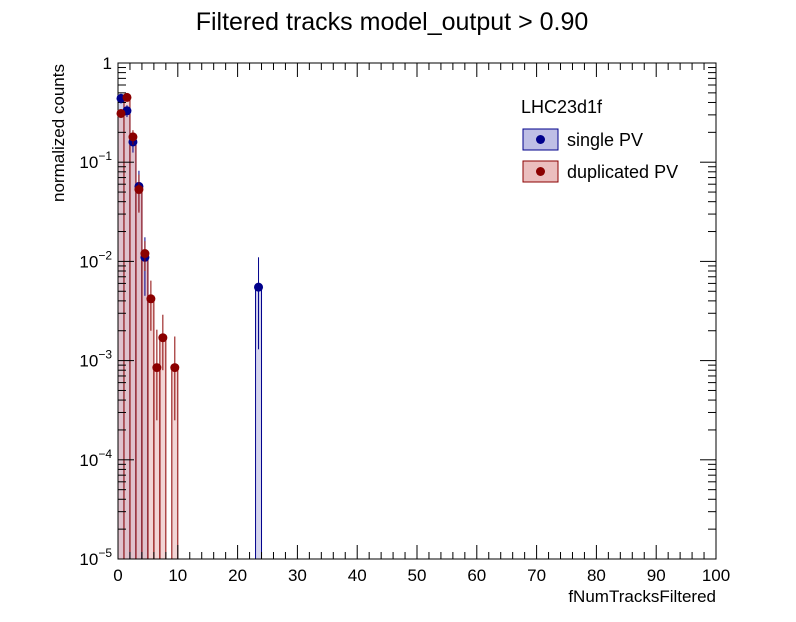 This screenshot has width=796, height=622. I want to click on x-tick-label: 20, so click(237, 575).